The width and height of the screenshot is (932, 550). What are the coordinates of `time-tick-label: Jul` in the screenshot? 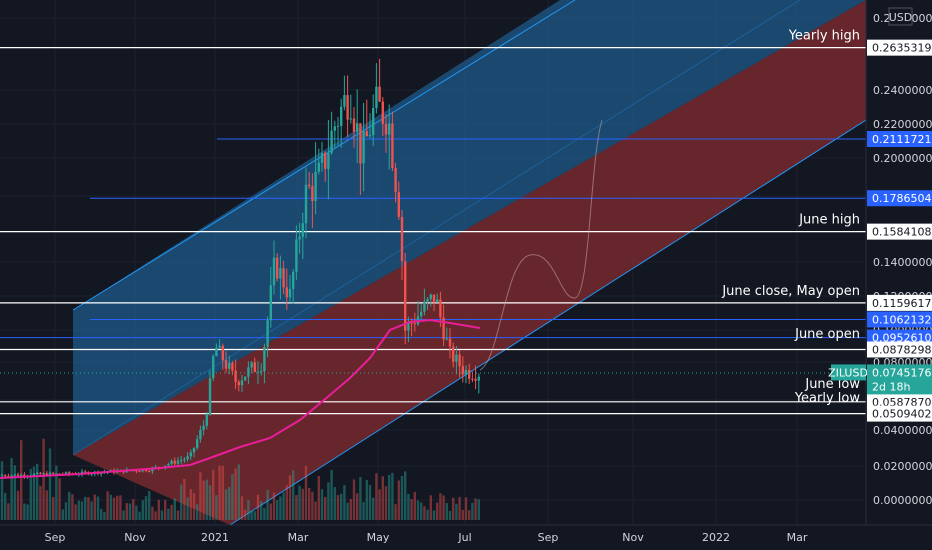 It's located at (464, 537).